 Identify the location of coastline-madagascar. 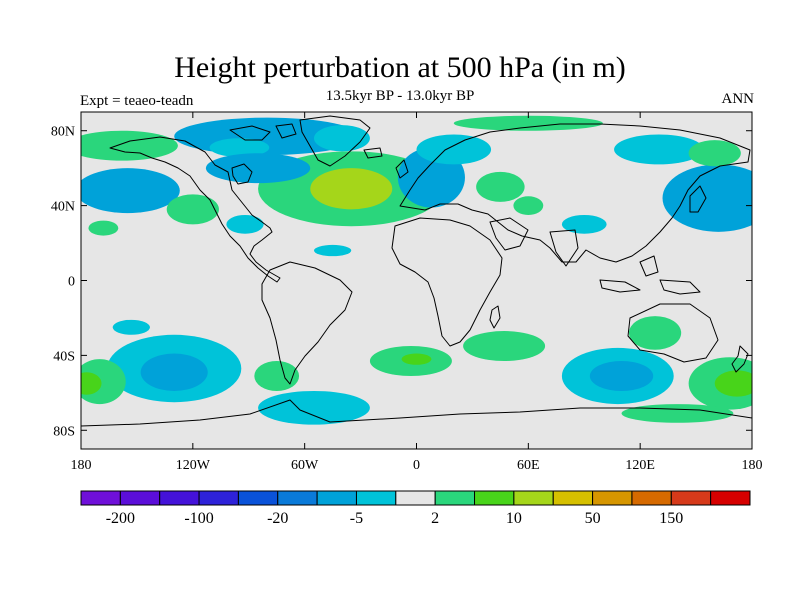
(495, 317).